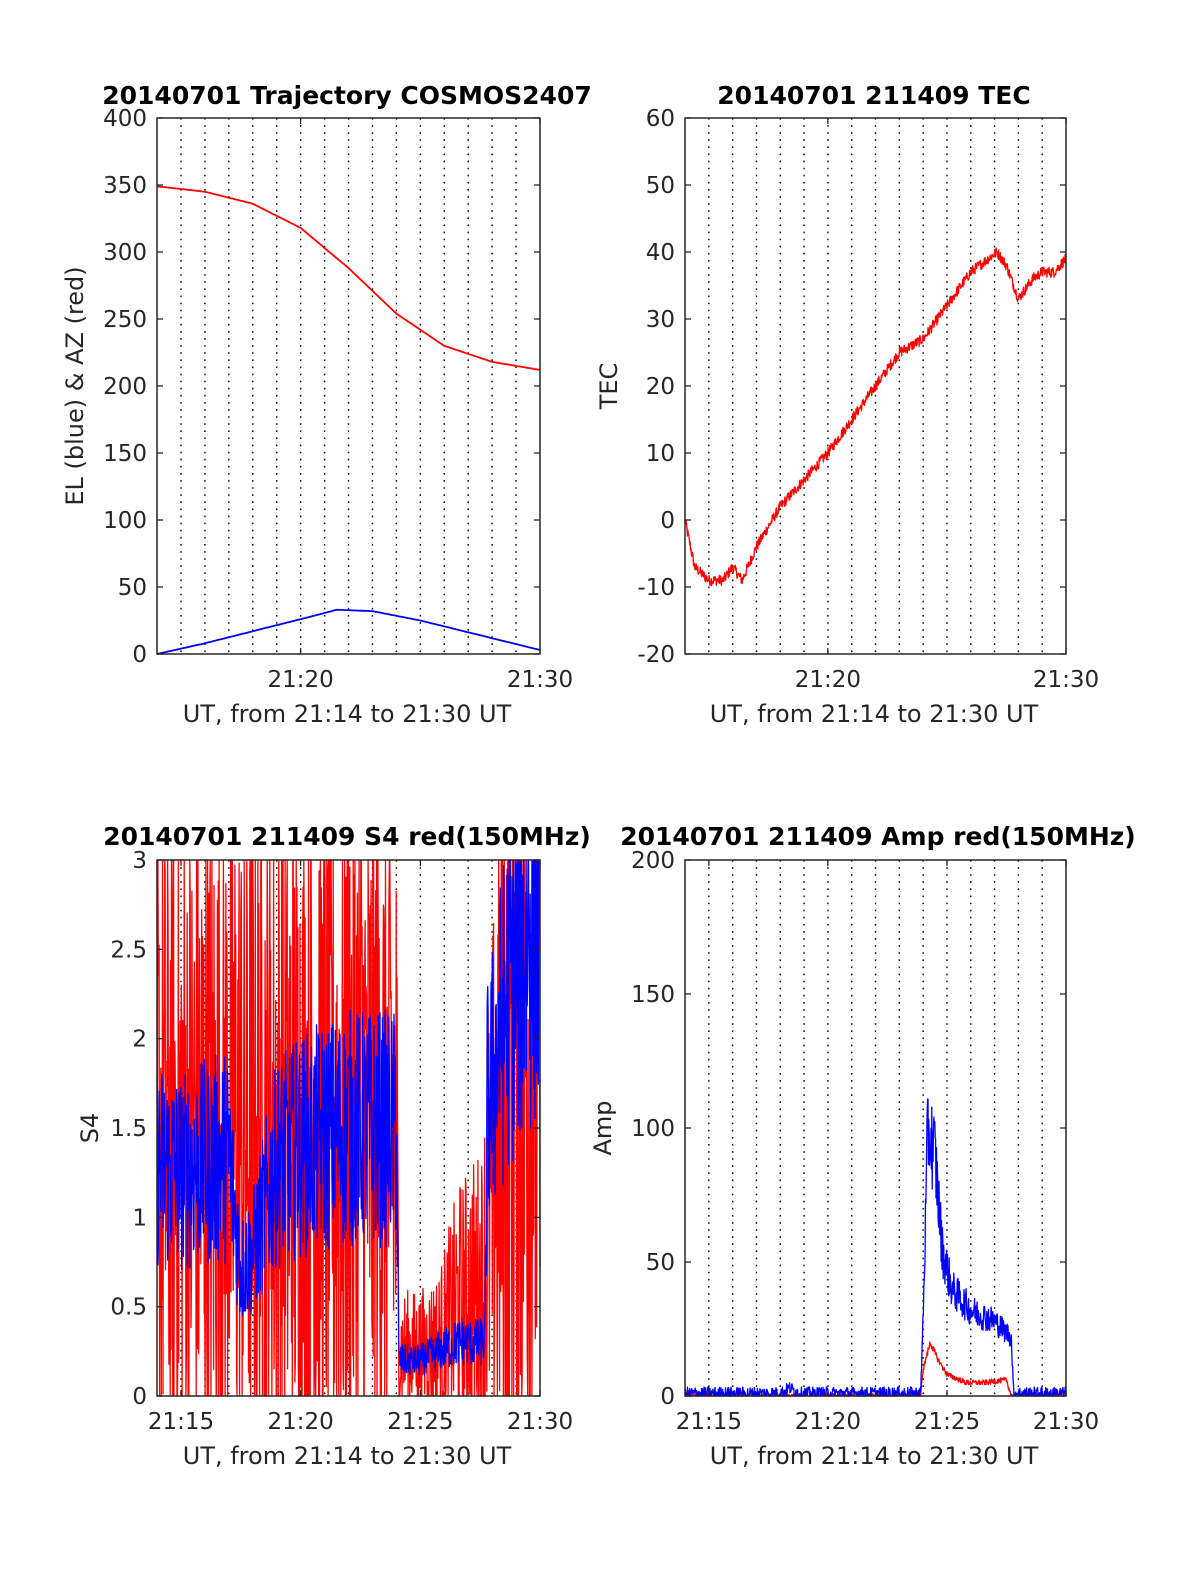 This screenshot has width=1200, height=1575. I want to click on amp-ylabel: Amp, so click(603, 1127).